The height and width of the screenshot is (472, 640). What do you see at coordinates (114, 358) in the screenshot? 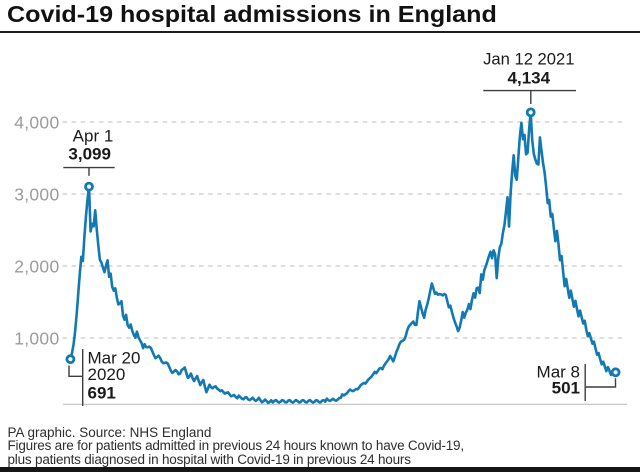
I see `svg-text: Mar 20` at bounding box center [114, 358].